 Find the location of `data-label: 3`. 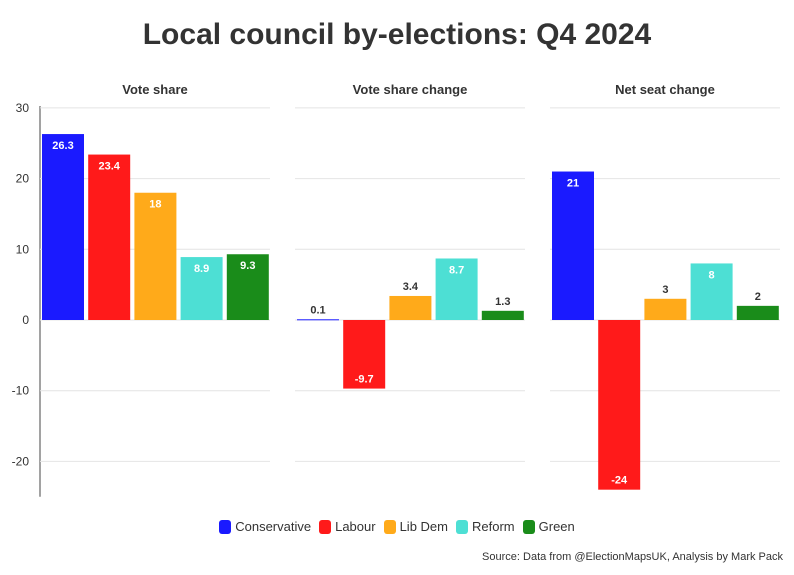

data-label: 3 is located at coordinates (665, 290).